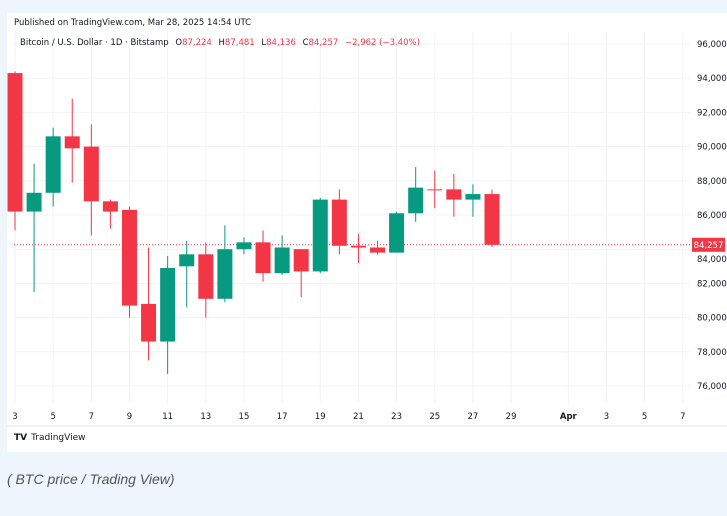  Describe the element at coordinates (712, 113) in the screenshot. I see `y-tick-label: 92,000` at that location.